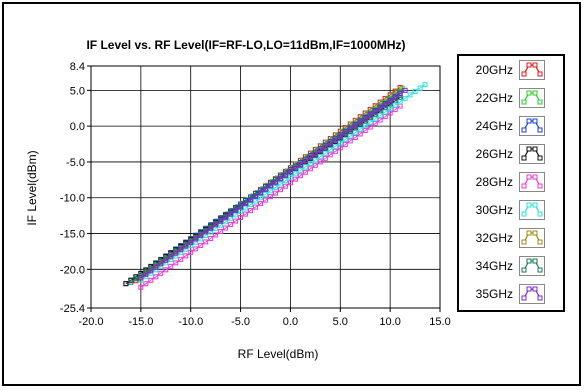  Describe the element at coordinates (32, 187) in the screenshot. I see `y-axis-label: IF Level(dBm)` at that location.